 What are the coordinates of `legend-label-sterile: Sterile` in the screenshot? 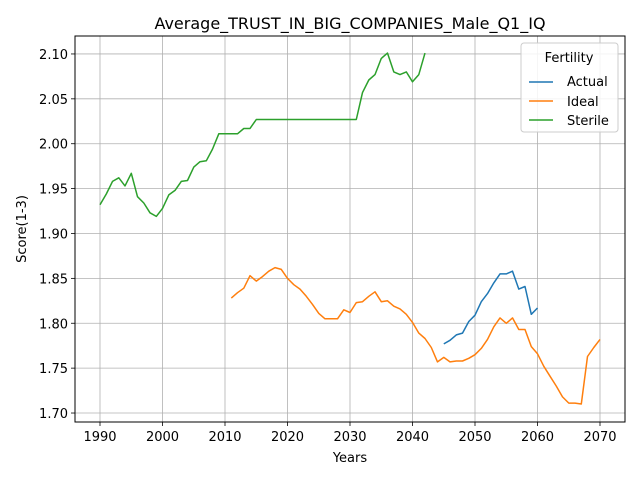 It's located at (588, 121).